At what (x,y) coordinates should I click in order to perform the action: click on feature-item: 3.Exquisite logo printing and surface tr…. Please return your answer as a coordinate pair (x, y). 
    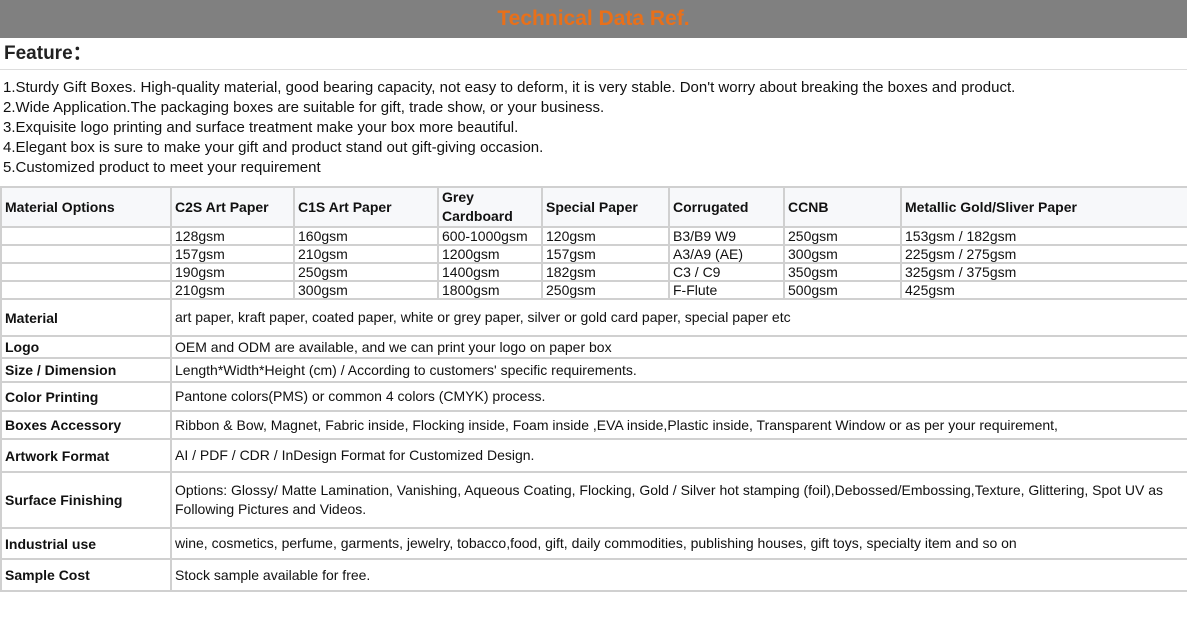
    Looking at the image, I should click on (261, 127).